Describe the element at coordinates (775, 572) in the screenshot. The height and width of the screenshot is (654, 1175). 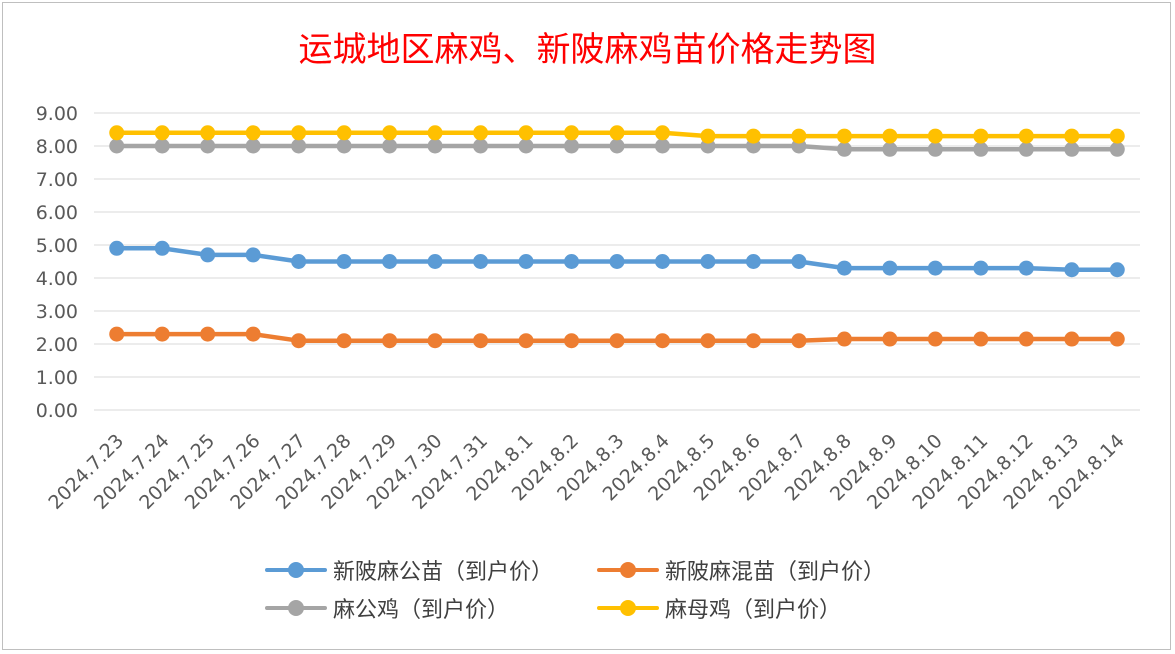
I see `legend-label-series-2: 新陂麻混苗（到户价）` at that location.